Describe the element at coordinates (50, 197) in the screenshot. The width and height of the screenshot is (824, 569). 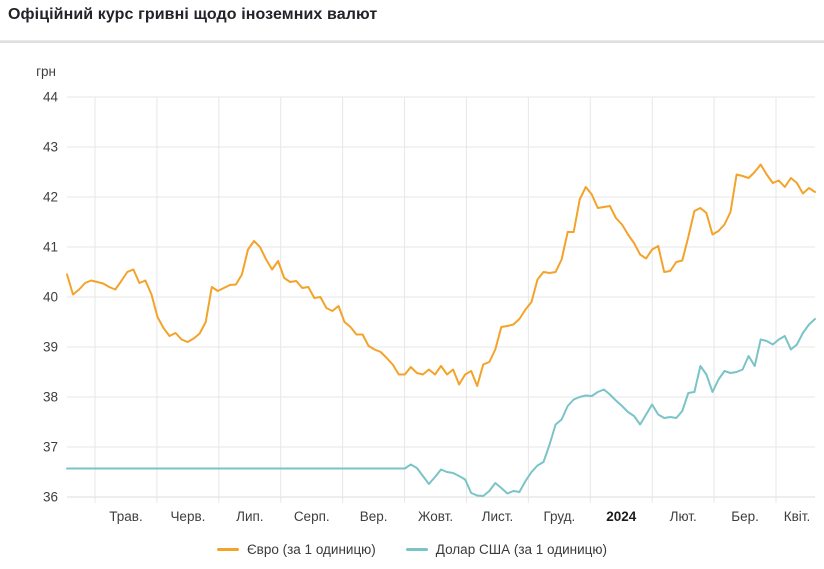
I see `y-tick-label: 42` at that location.